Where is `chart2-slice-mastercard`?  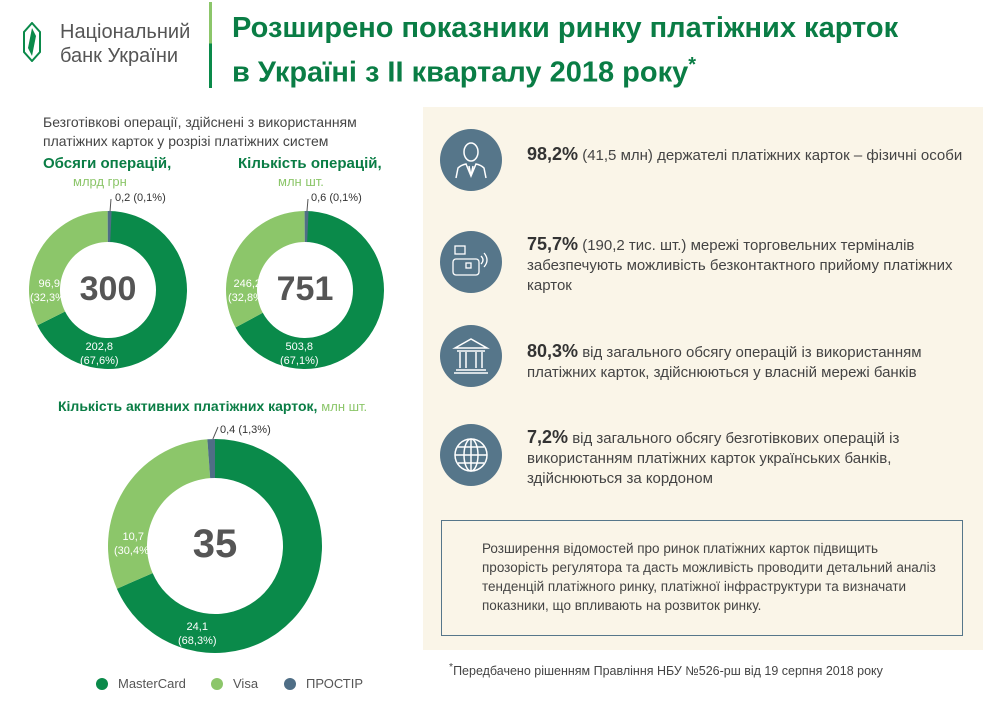
chart2-slice-mastercard is located at coordinates (309, 290).